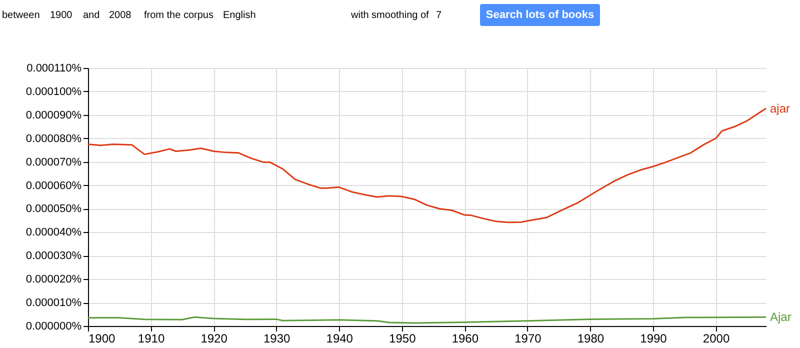 Image resolution: width=800 pixels, height=348 pixels. Describe the element at coordinates (54, 138) in the screenshot. I see `y-tick-label: 0.000080%` at that location.